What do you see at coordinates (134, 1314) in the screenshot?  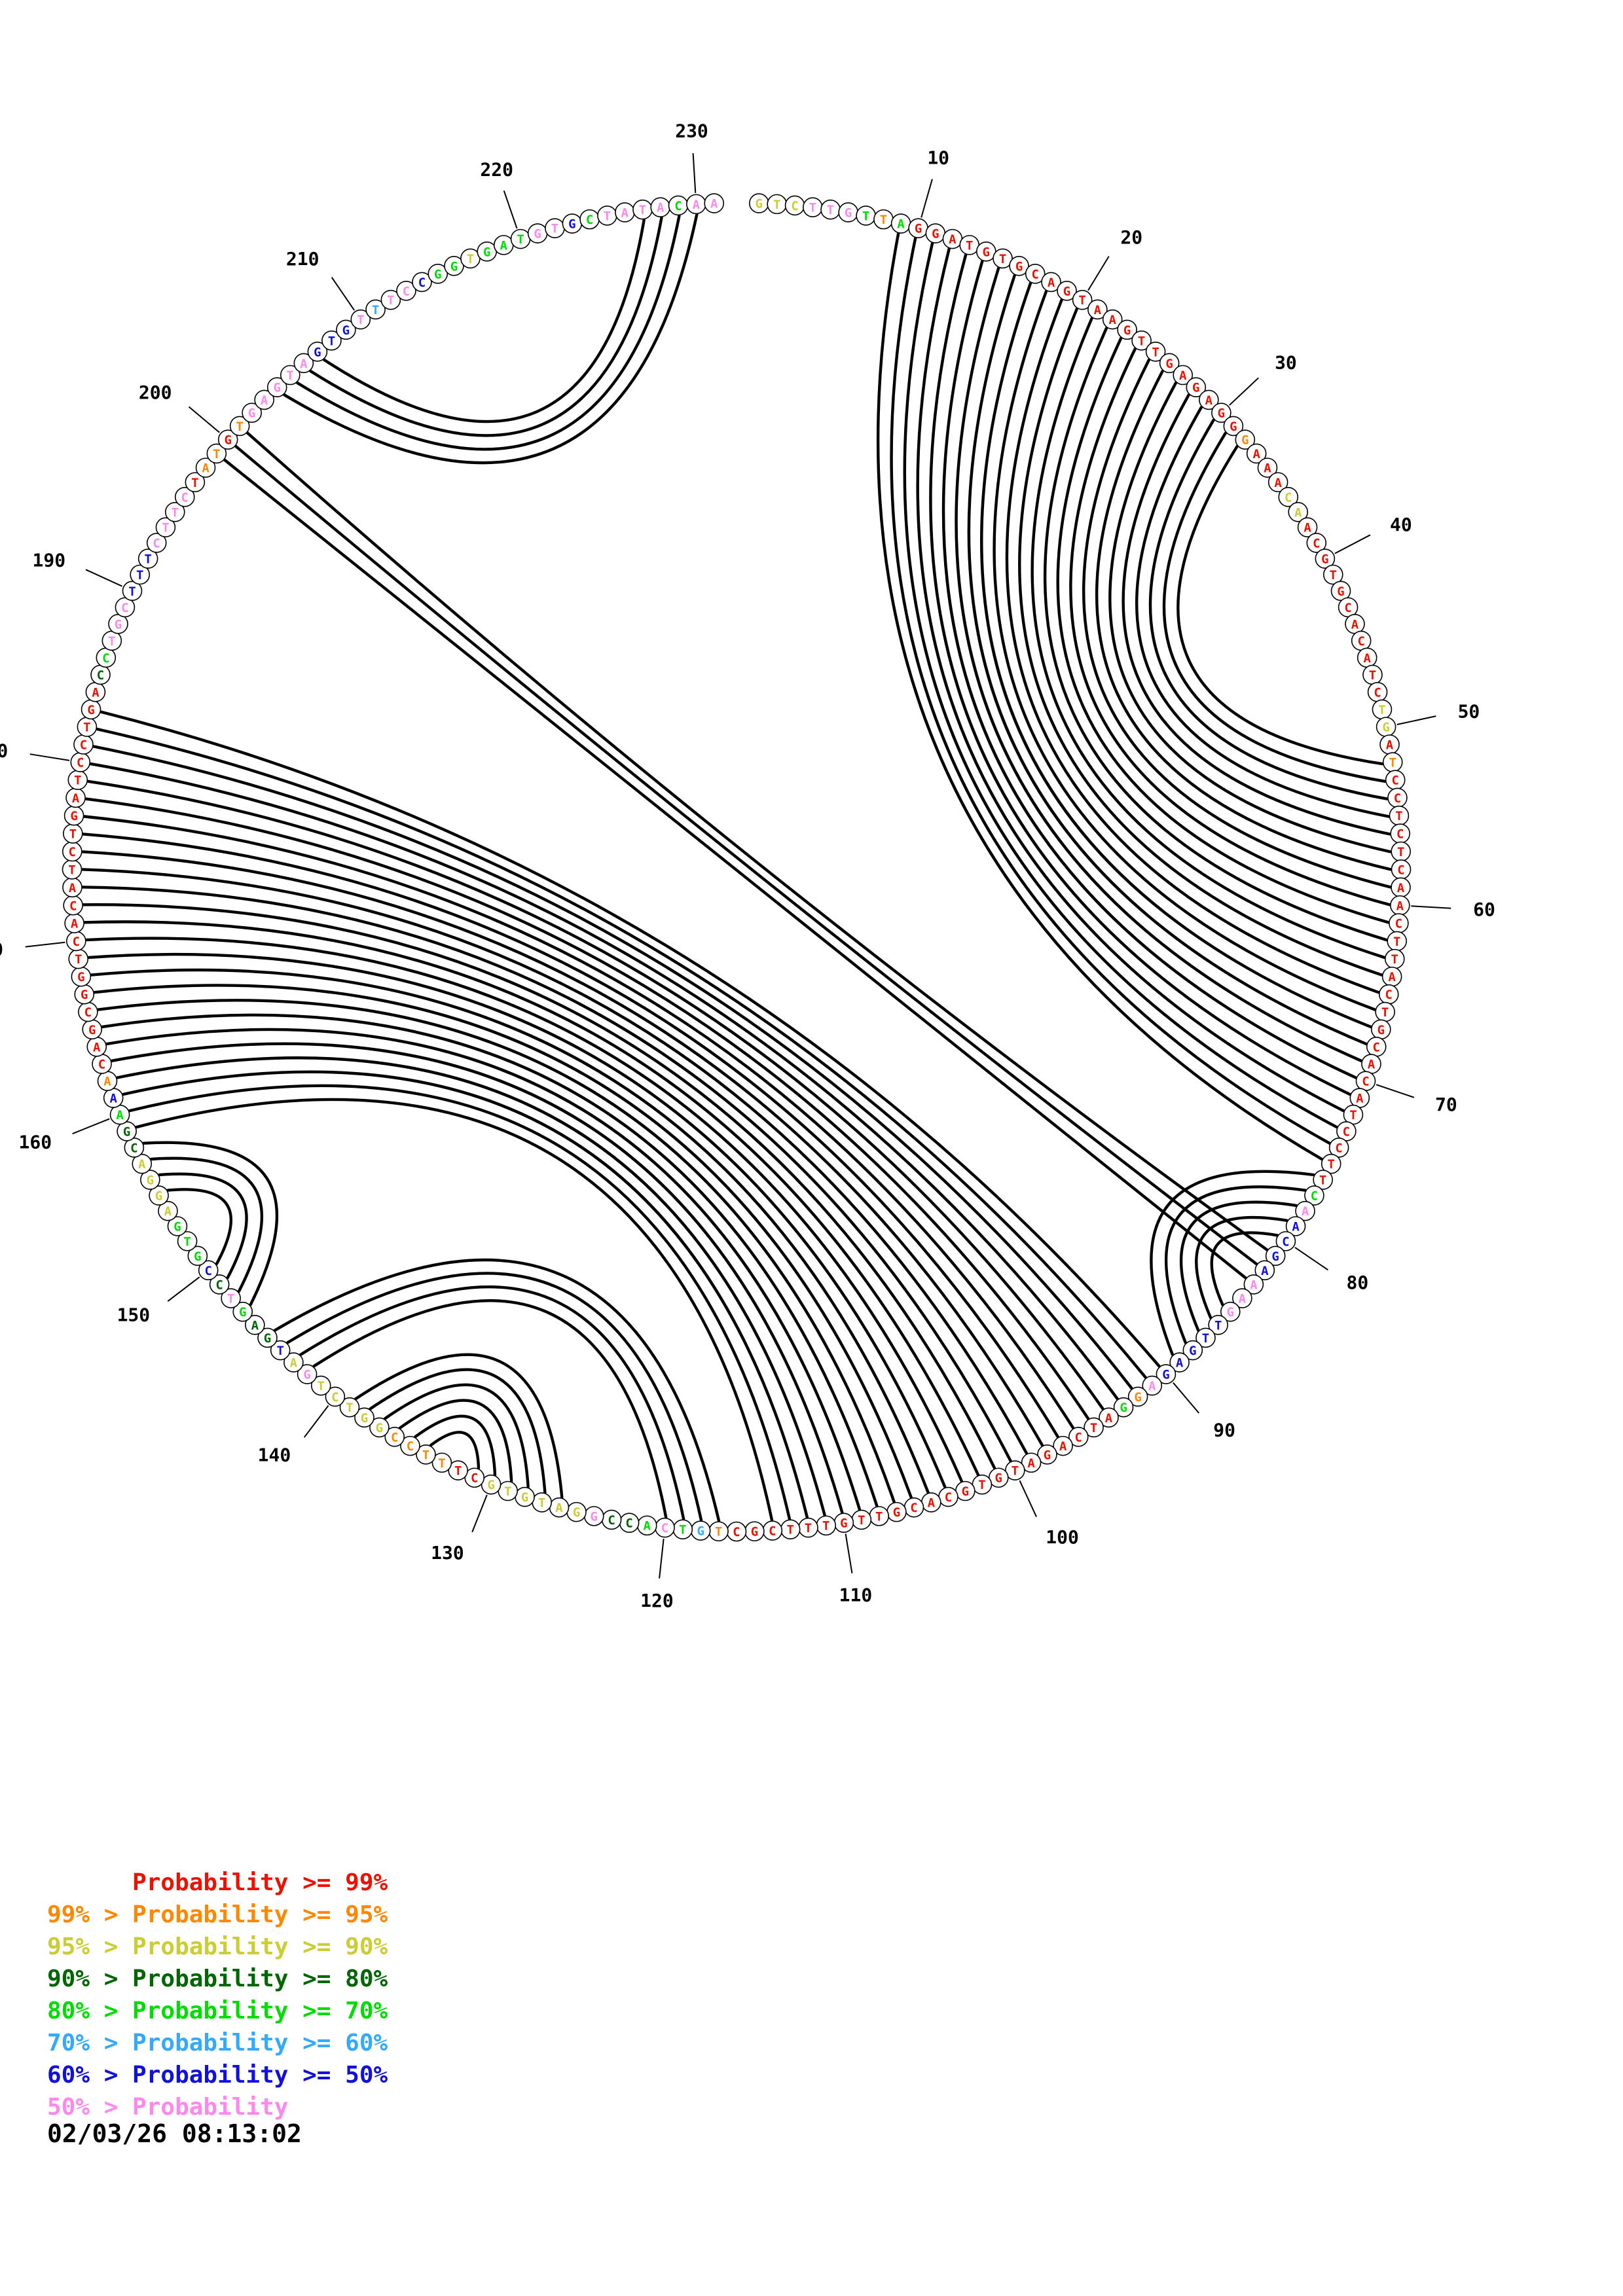 I see `position-label: 150` at bounding box center [134, 1314].